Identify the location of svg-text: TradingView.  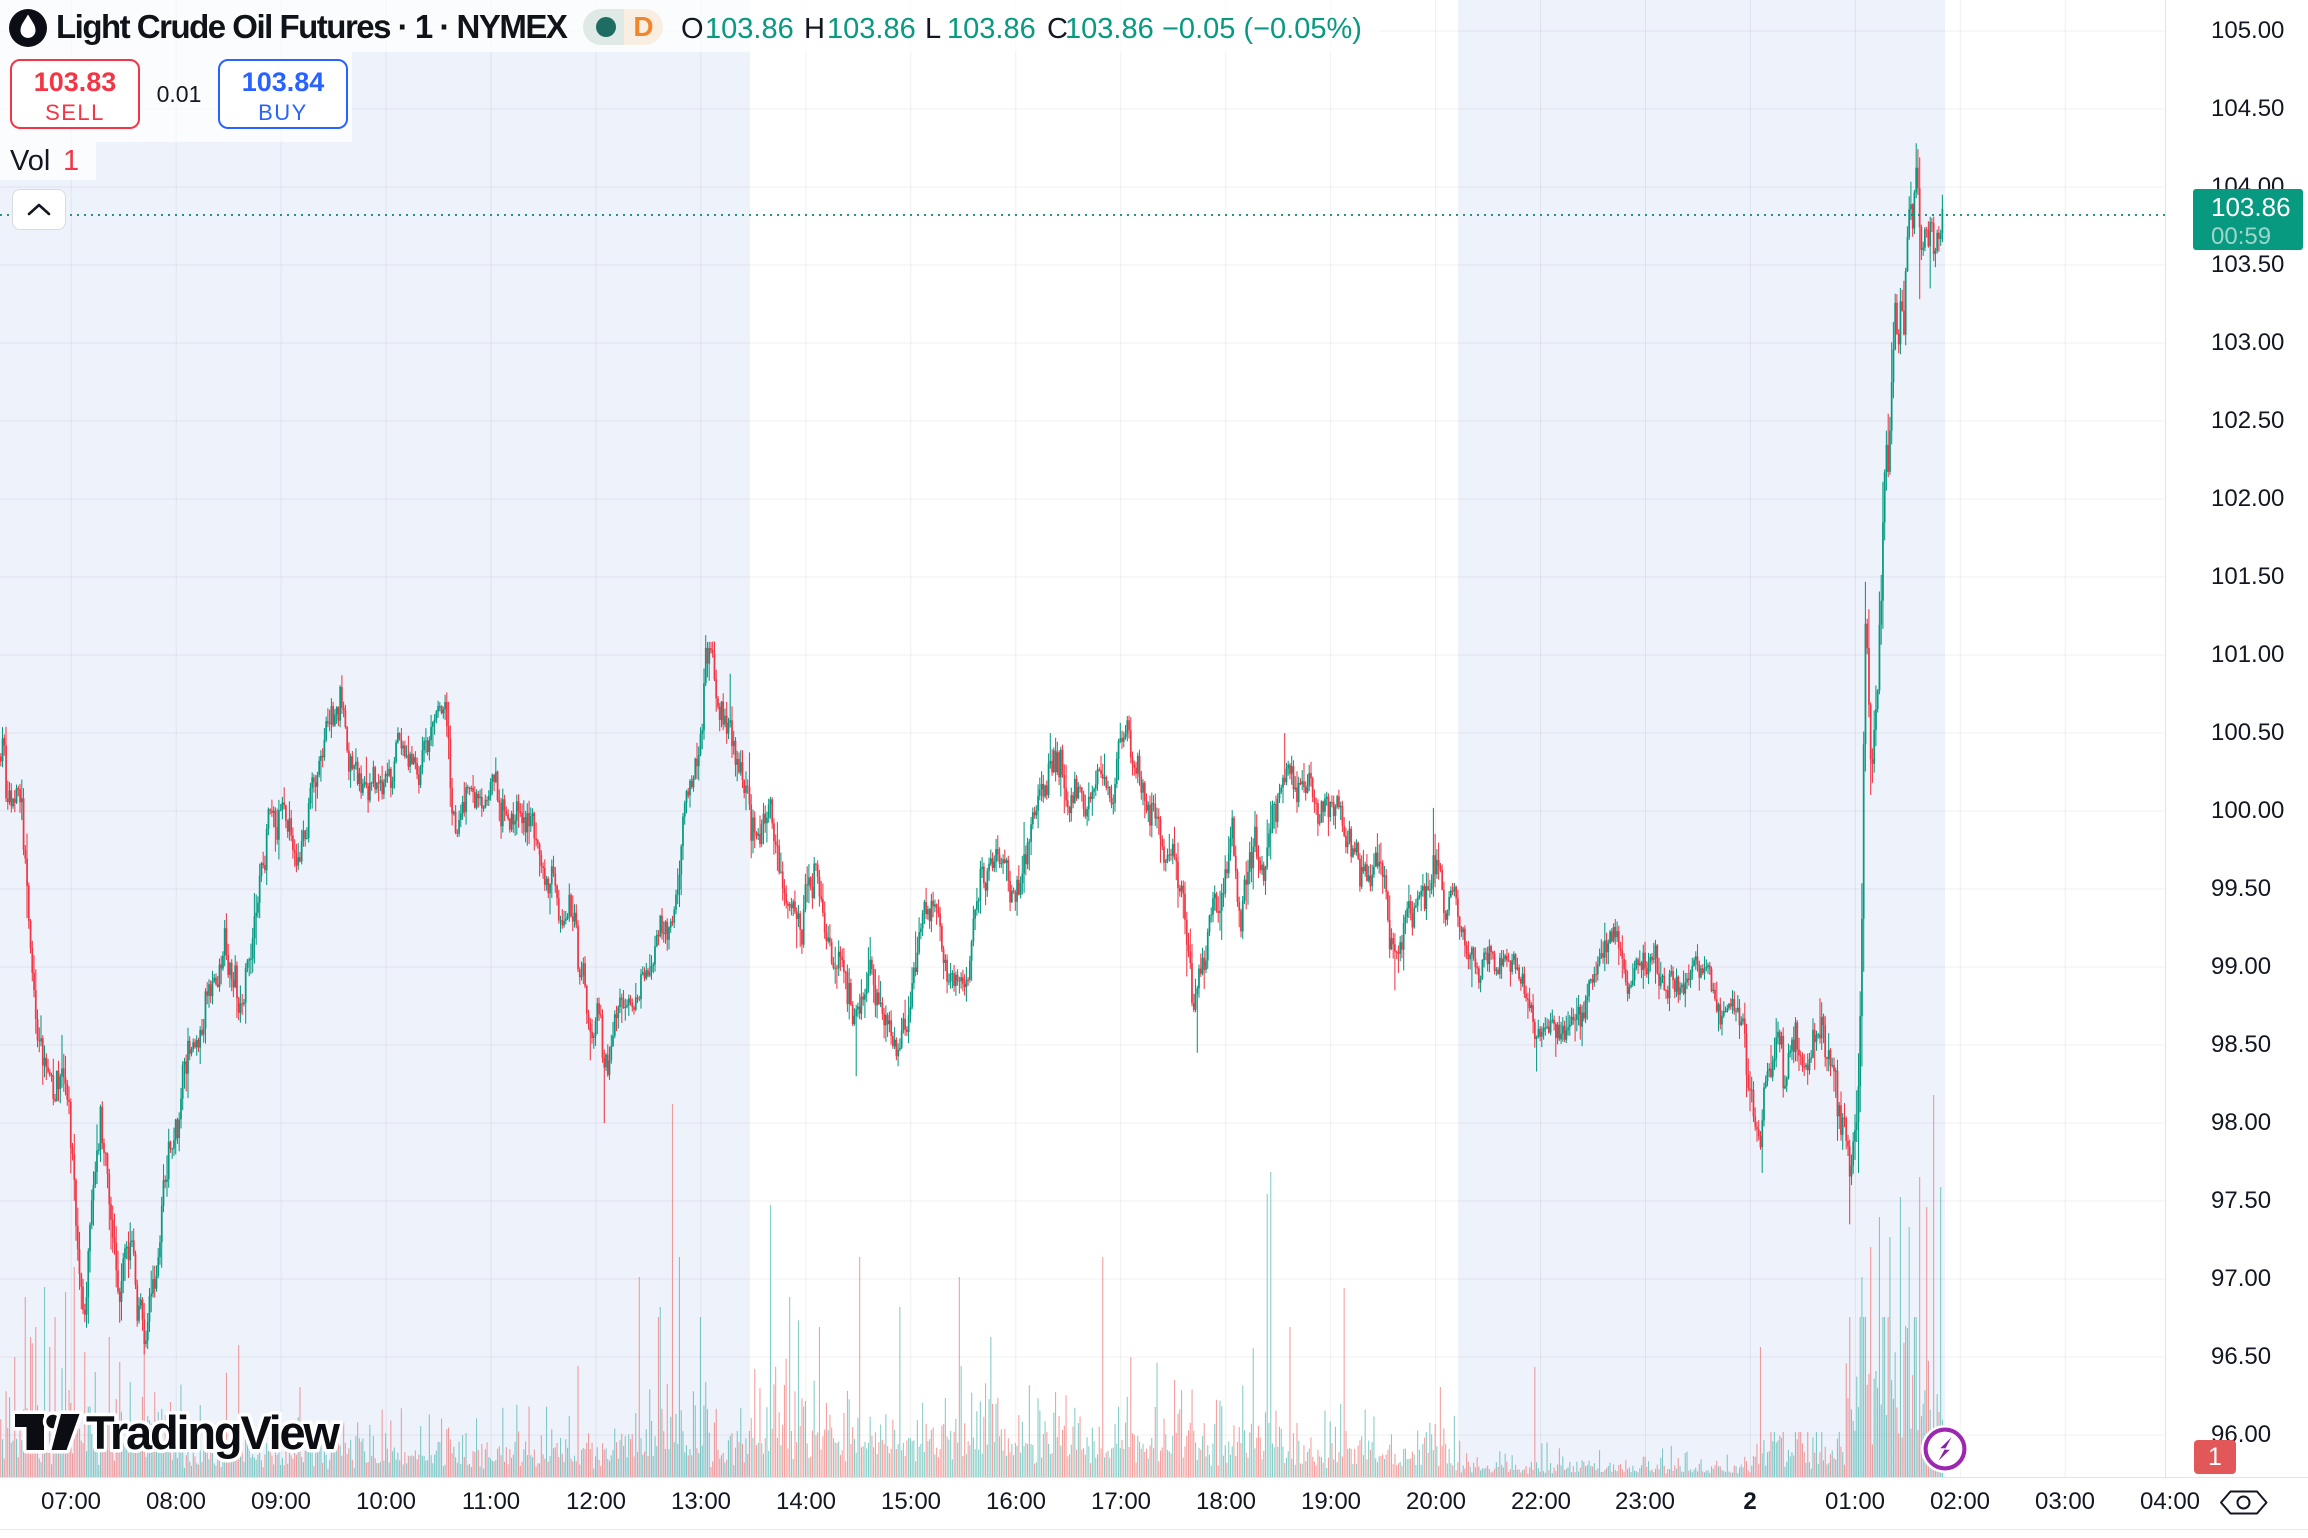
(213, 1432).